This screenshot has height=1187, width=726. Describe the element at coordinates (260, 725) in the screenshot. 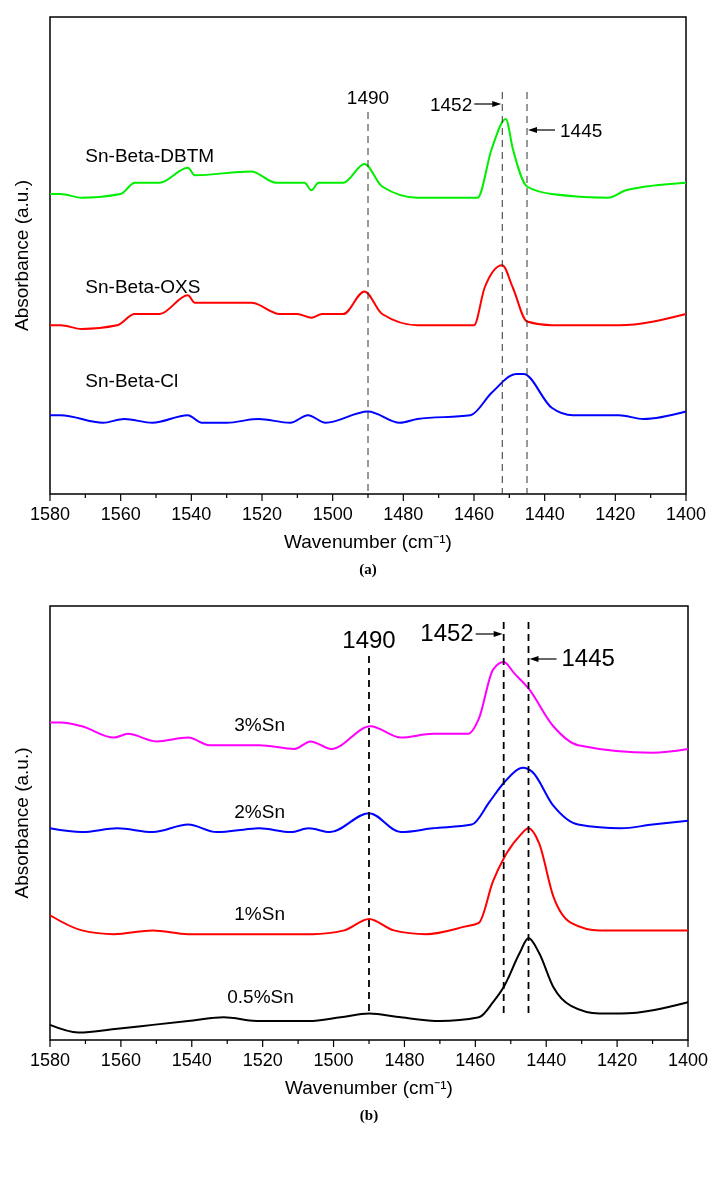

I see `series-label: 3%Sn` at that location.